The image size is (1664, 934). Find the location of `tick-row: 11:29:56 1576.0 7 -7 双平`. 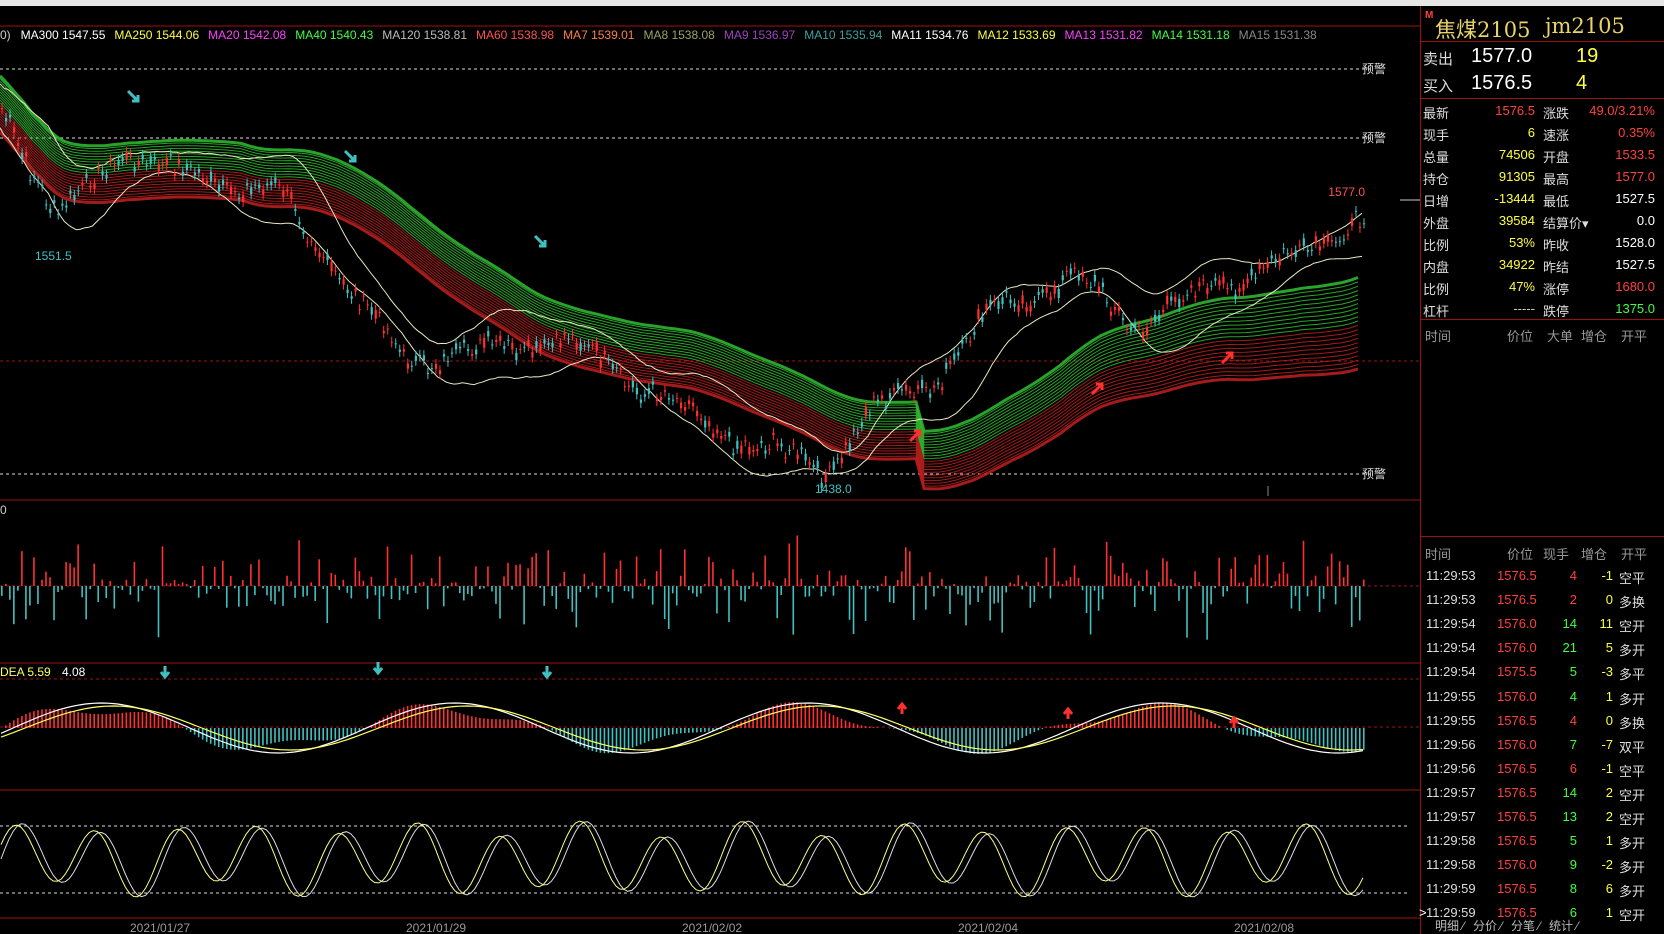

tick-row: 11:29:56 1576.0 7 -7 双平 is located at coordinates (1542, 745).